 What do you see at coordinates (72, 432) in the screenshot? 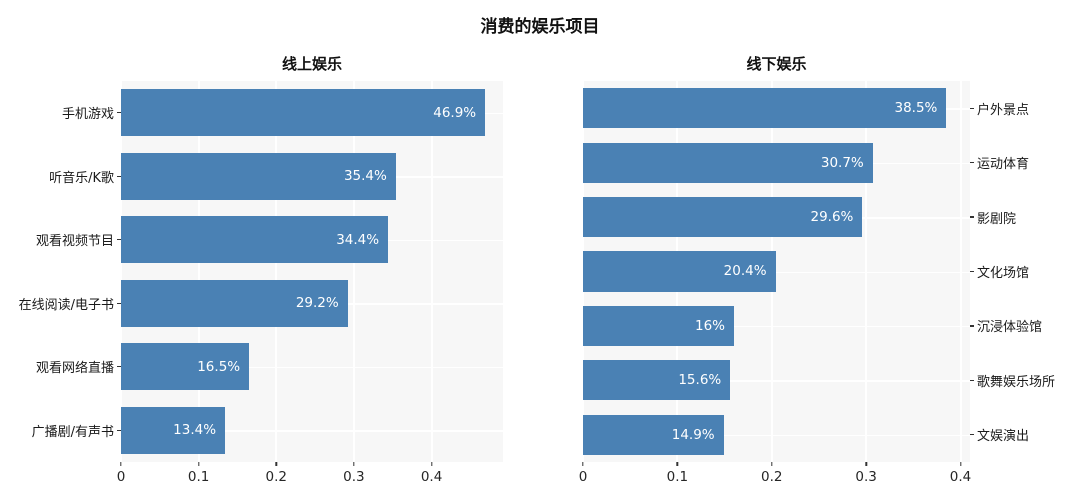
I see `category-label: 广播剧/有声书` at bounding box center [72, 432].